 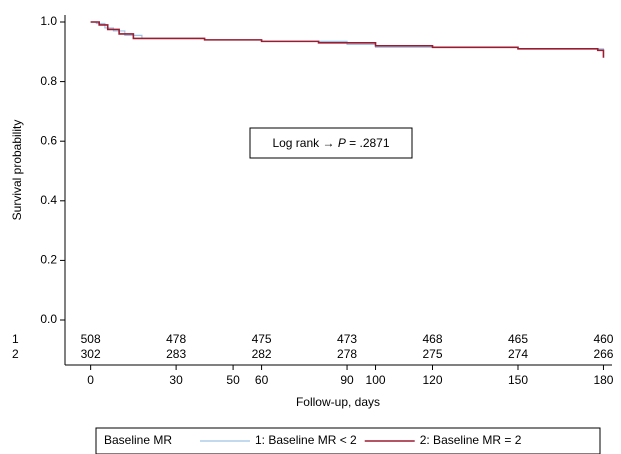 I want to click on risk-count: 302, so click(x=91, y=354).